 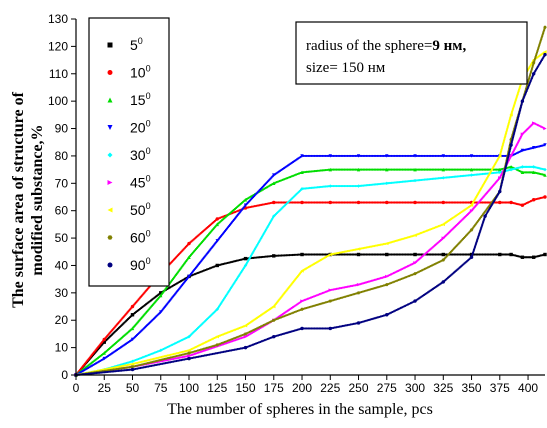 I want to click on x-tick-label: 175, so click(x=274, y=388).